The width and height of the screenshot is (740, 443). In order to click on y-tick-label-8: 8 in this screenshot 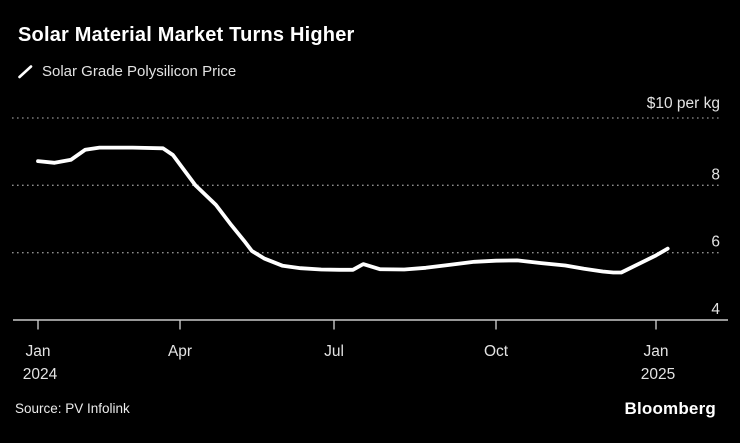, I will do `click(715, 174)`.